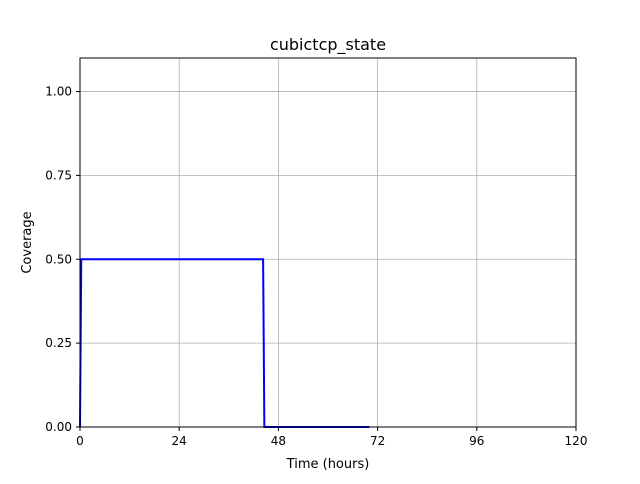 Image resolution: width=640 pixels, height=484 pixels. Describe the element at coordinates (179, 441) in the screenshot. I see `x-tick-label: 24` at that location.